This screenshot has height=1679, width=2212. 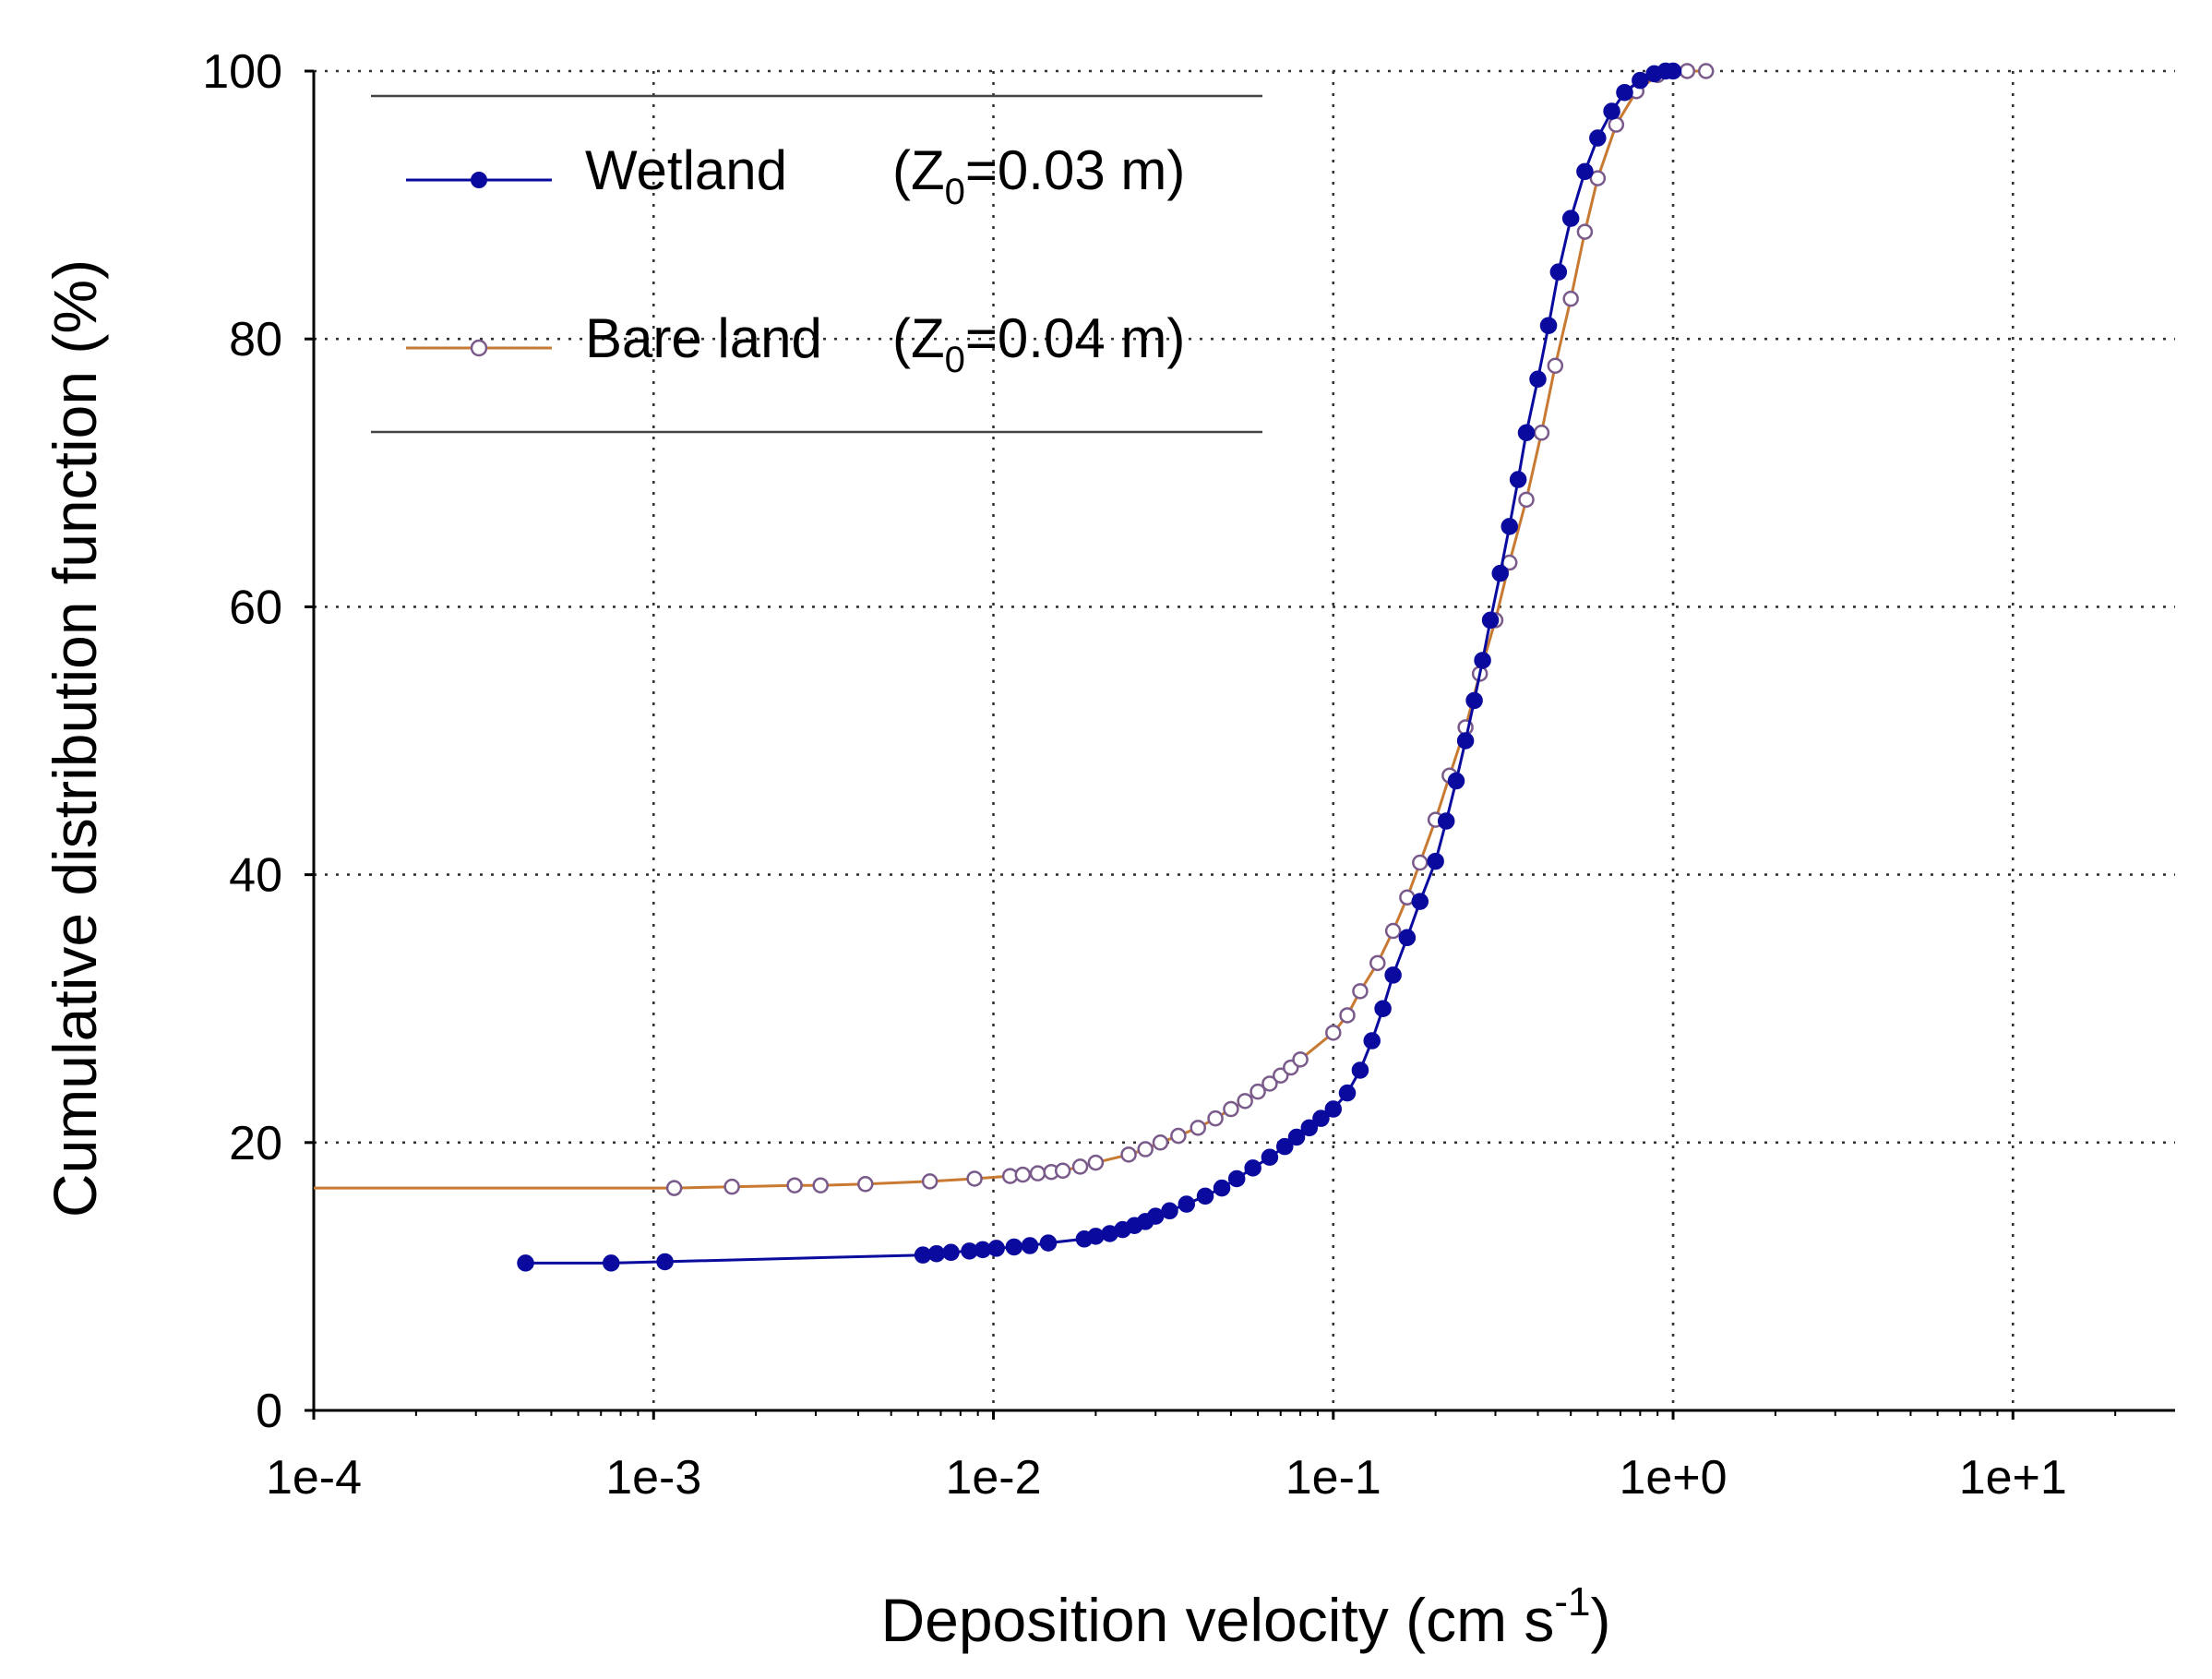 I want to click on x-tick-label: 1e+0, so click(x=1673, y=1478).